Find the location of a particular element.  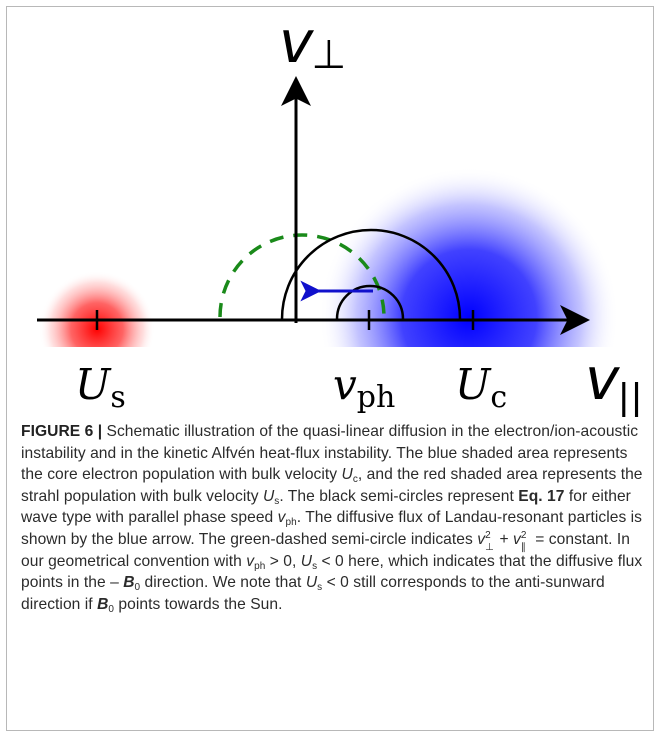

strahl-population-shade is located at coordinates (97, 309).